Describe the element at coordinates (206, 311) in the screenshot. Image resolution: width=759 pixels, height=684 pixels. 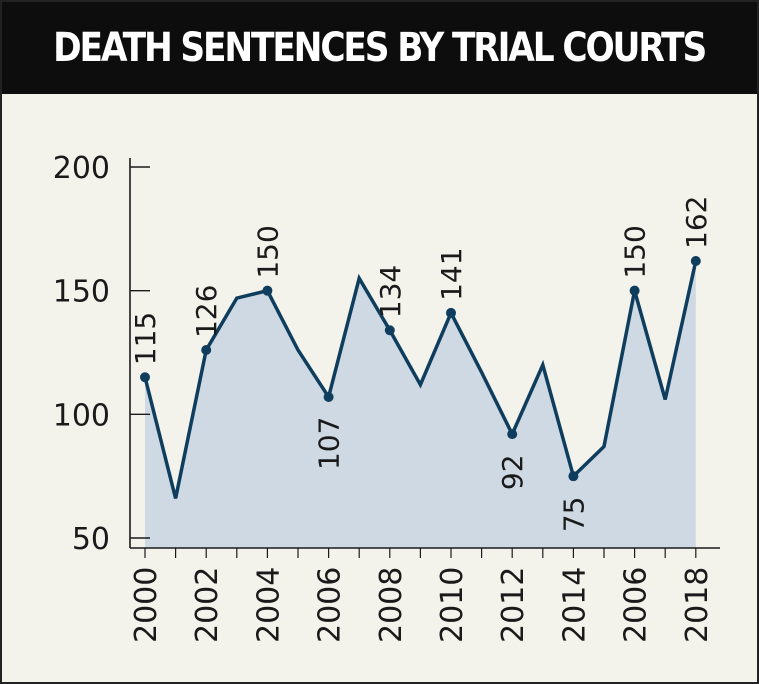
I see `data-label: 126` at that location.